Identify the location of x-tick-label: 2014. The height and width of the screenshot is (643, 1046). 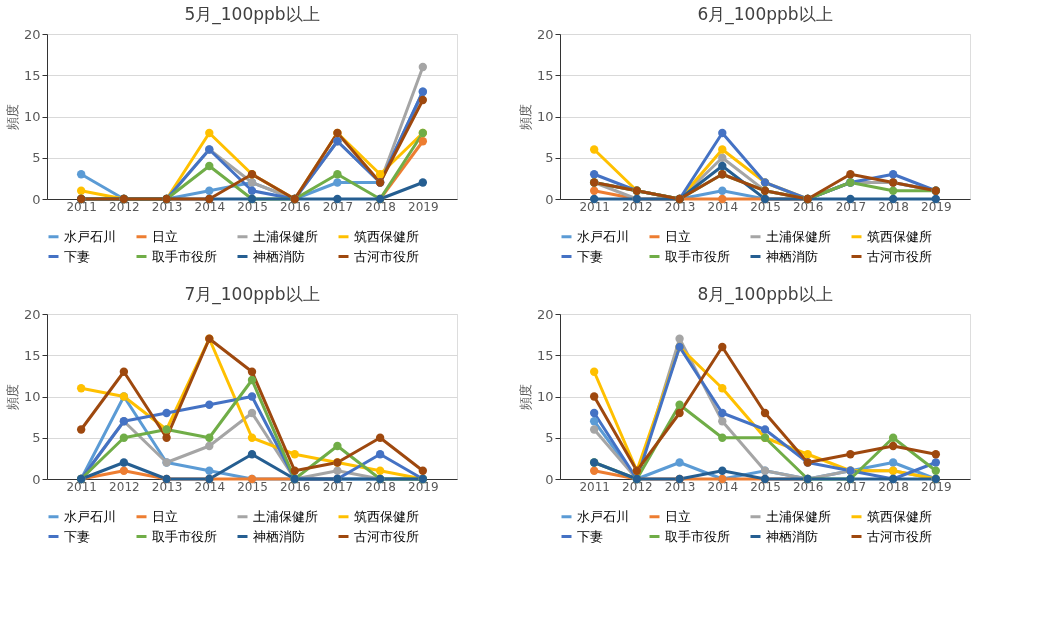
(723, 206).